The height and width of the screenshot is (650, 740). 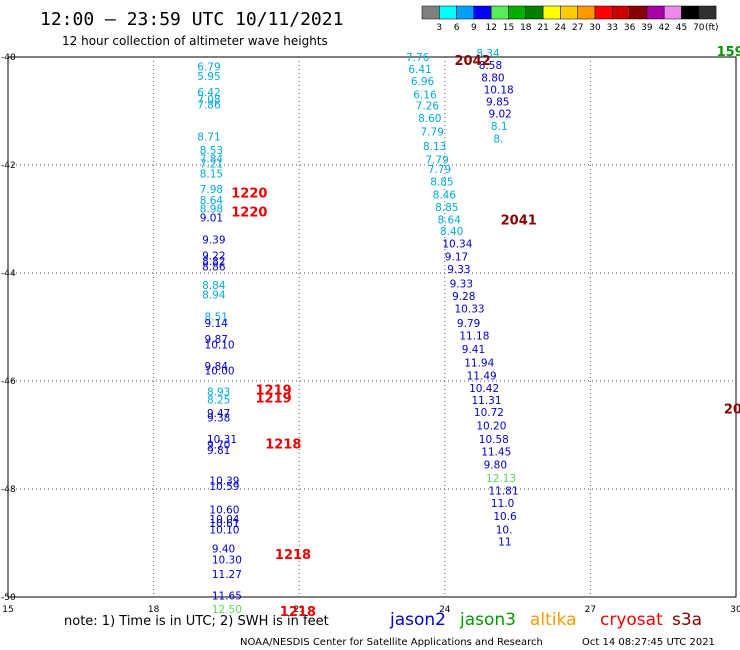 I want to click on data-point-label: 9.40, so click(x=223, y=550).